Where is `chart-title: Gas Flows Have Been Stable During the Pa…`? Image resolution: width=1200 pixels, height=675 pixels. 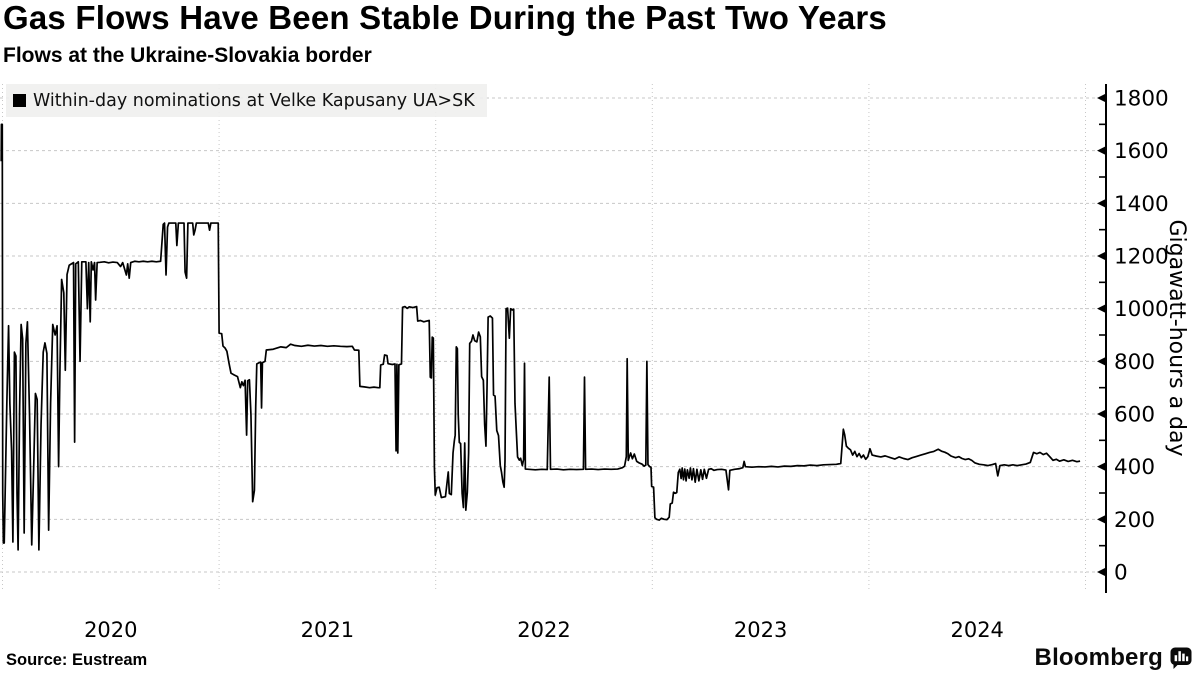
chart-title: Gas Flows Have Been Stable During the Pa… is located at coordinates (445, 18).